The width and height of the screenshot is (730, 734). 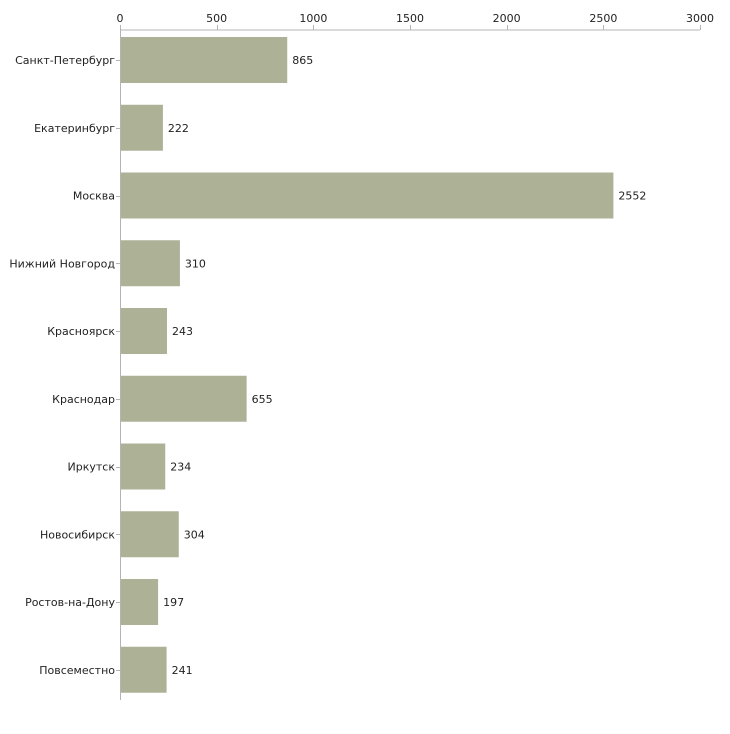 I want to click on x-tick-label: 1500, so click(x=410, y=18).